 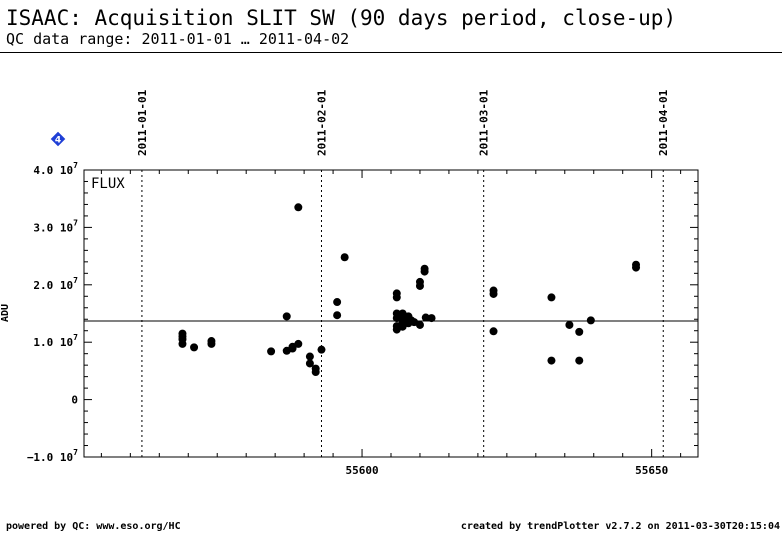 I want to click on y-tick-label: 1.0 107, so click(x=55, y=341).